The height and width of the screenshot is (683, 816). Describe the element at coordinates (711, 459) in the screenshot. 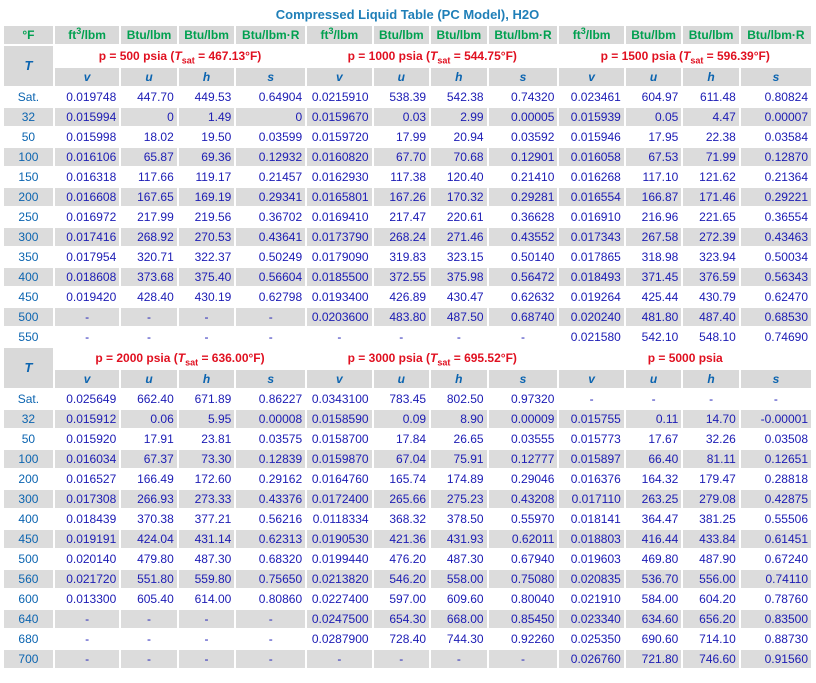

I see `table-cell: 81.11` at that location.